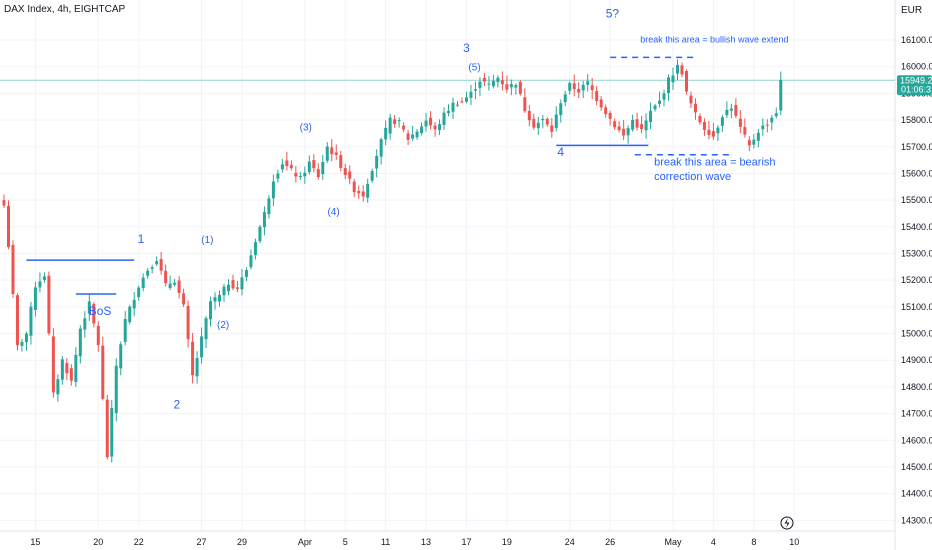 This screenshot has height=550, width=932. What do you see at coordinates (916, 89) in the screenshot?
I see `countdown-label: 01:06:31` at bounding box center [916, 89].